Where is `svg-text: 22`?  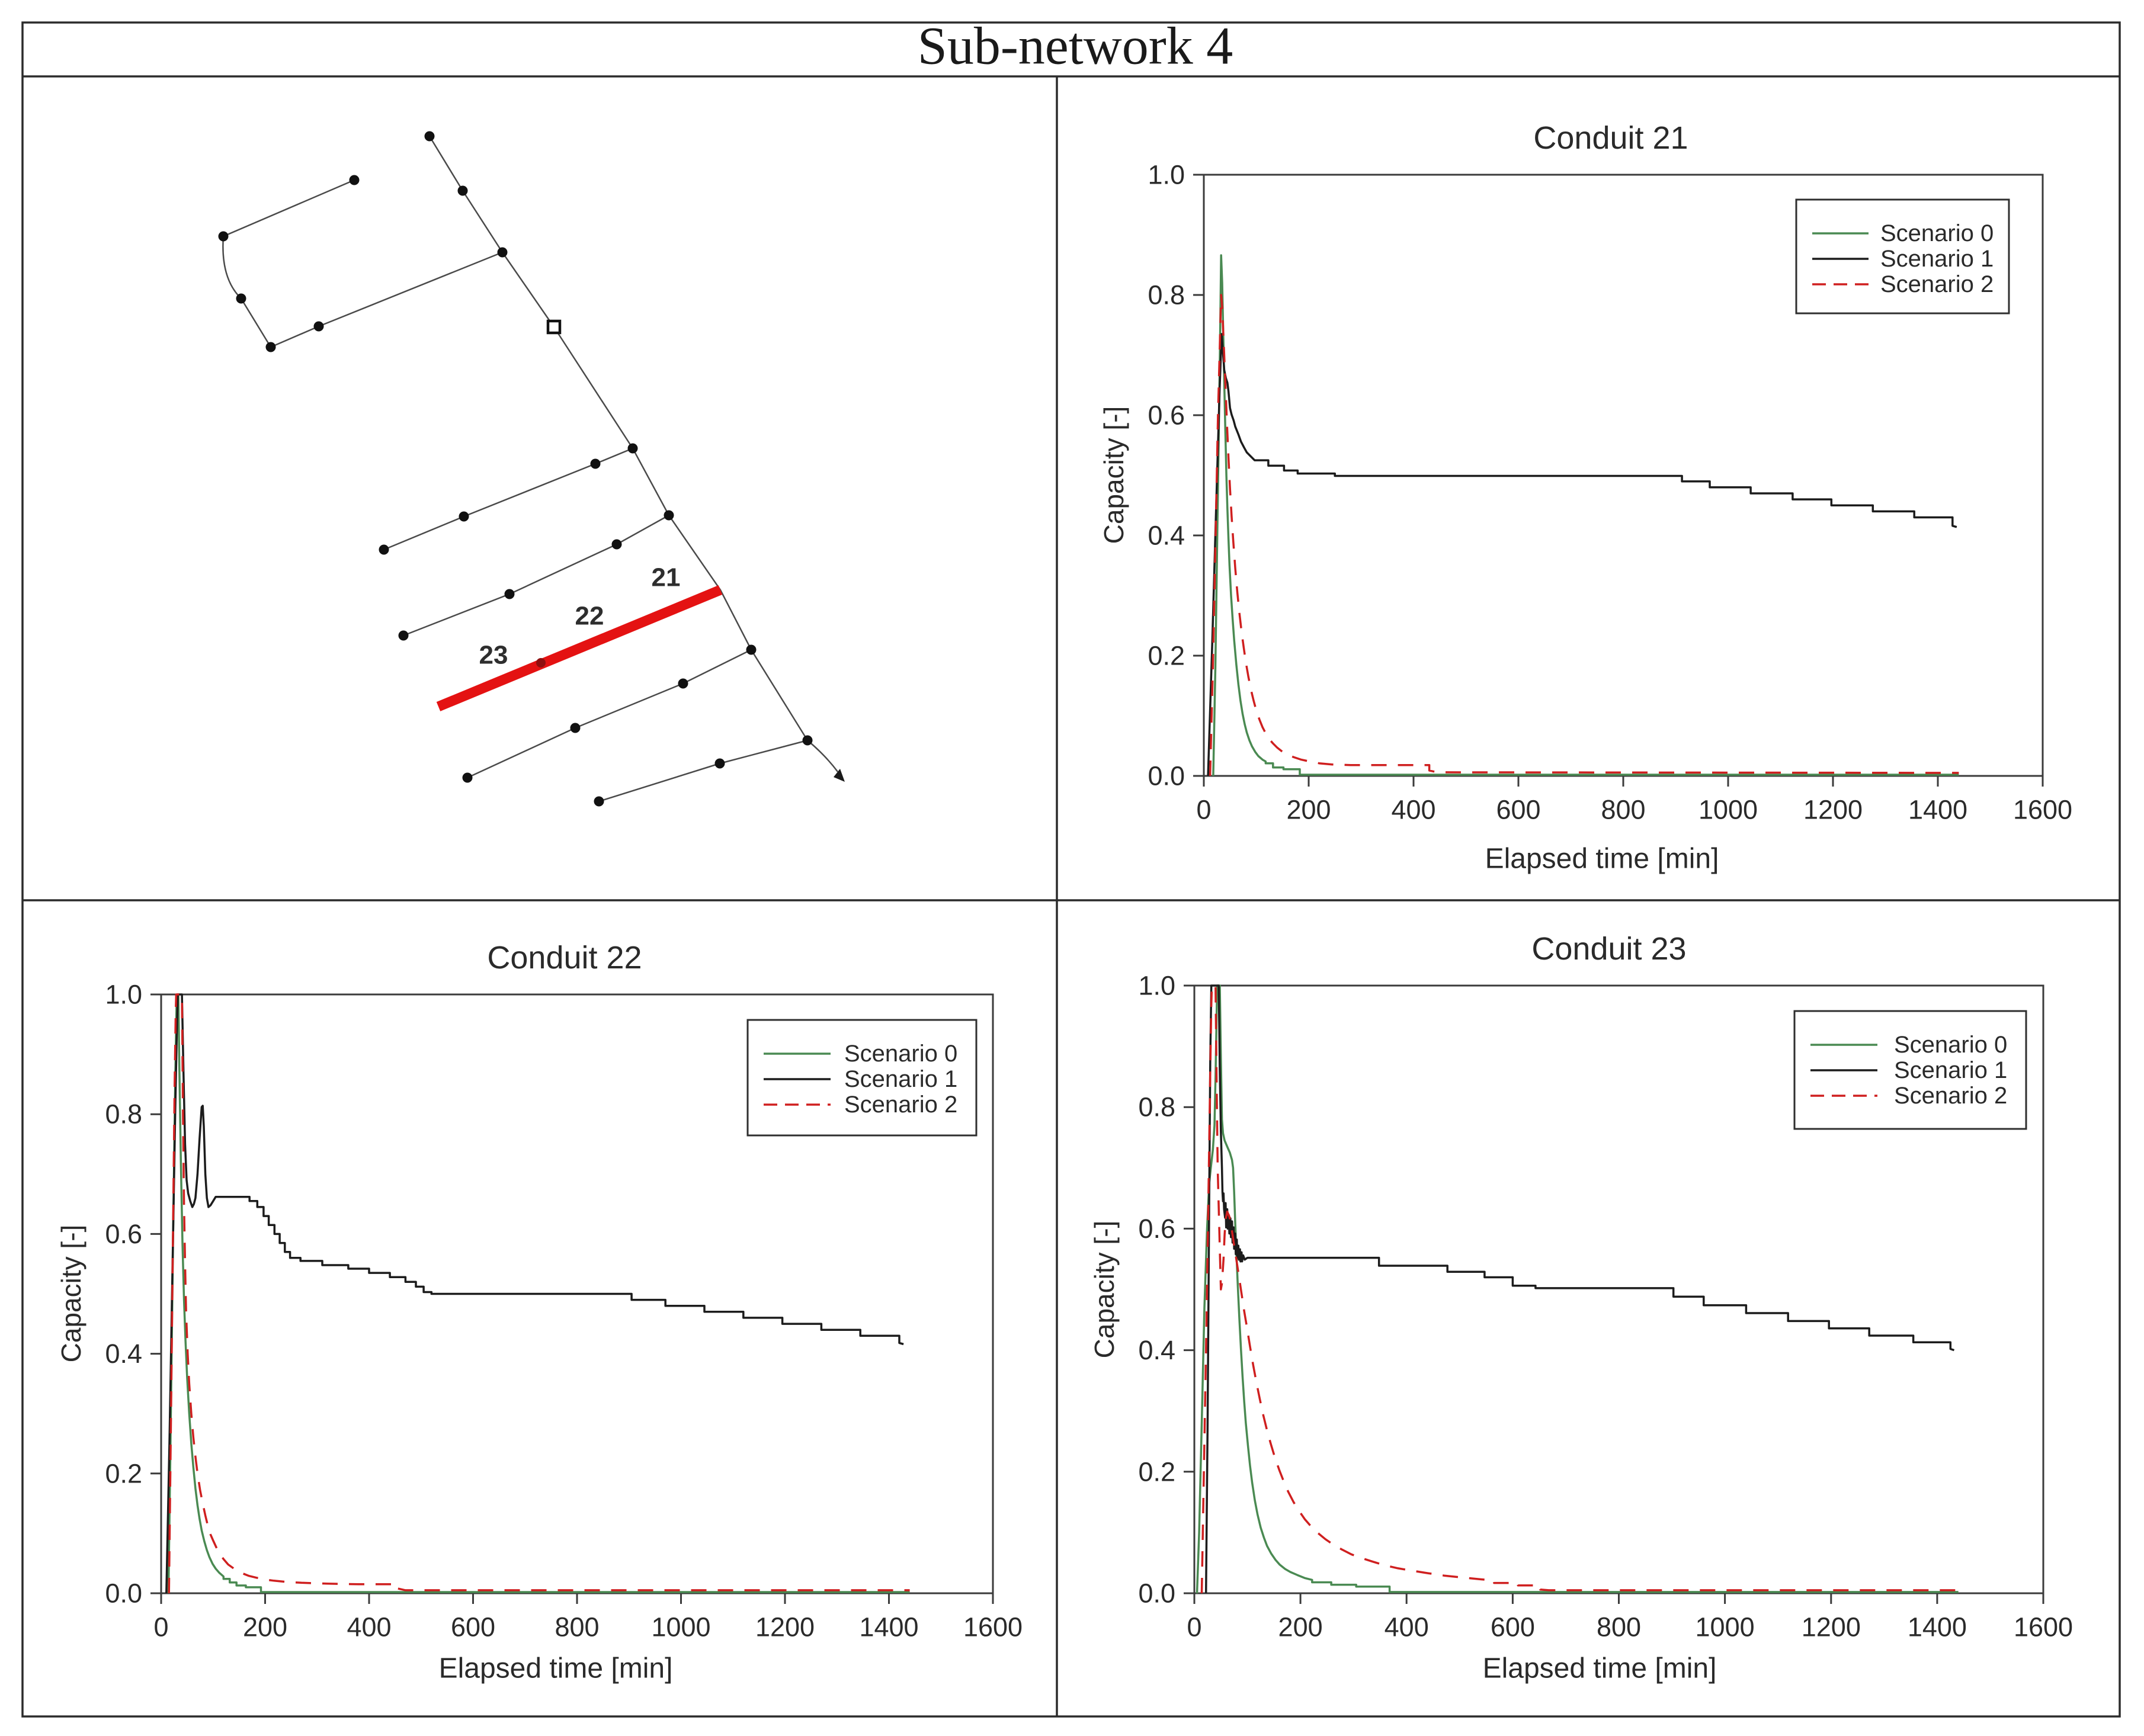
svg-text: 22 is located at coordinates (589, 616).